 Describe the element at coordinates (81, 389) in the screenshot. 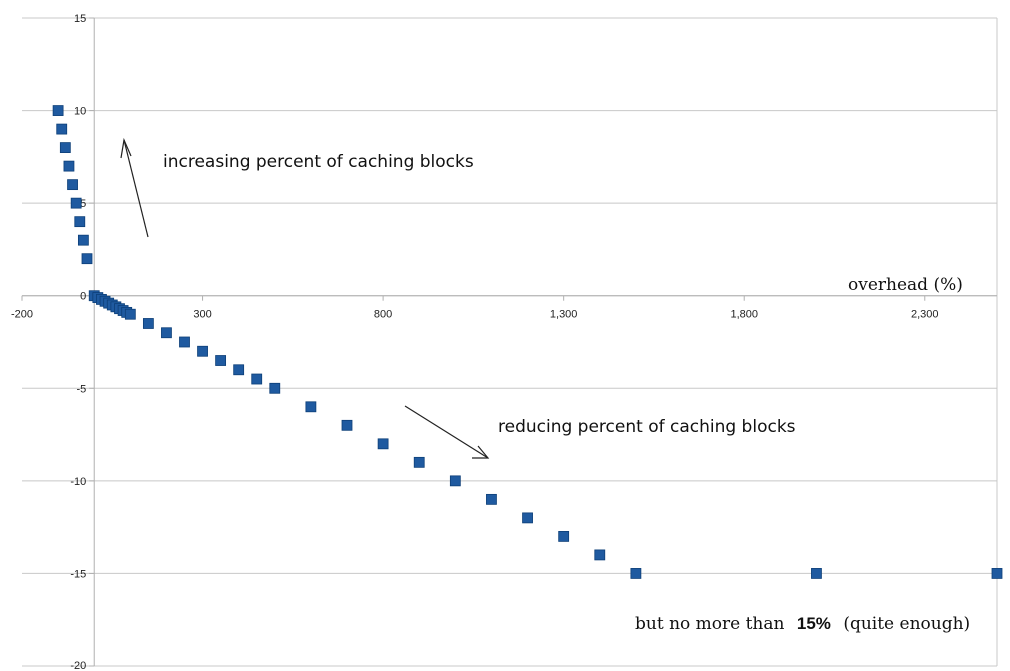

I see `y-tick-label-4: -5` at that location.